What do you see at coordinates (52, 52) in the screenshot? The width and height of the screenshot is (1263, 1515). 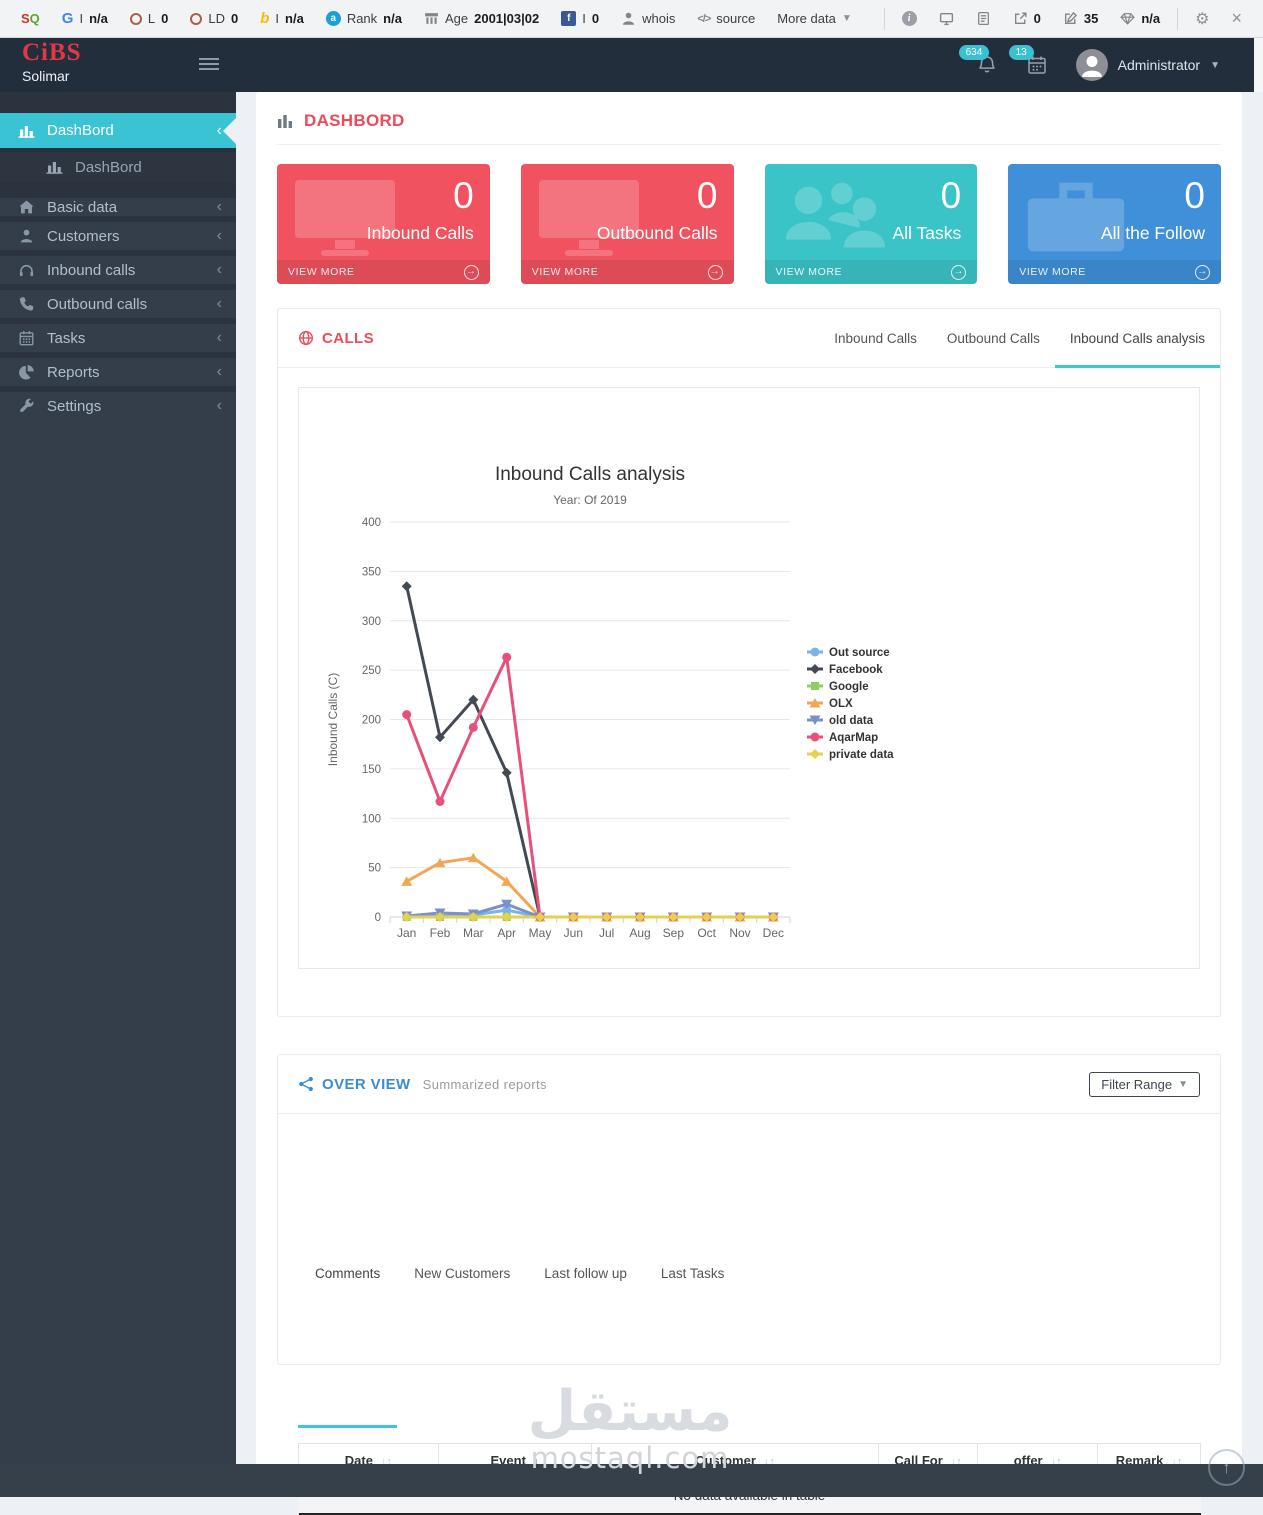 I see `brand-title: CiBS` at bounding box center [52, 52].